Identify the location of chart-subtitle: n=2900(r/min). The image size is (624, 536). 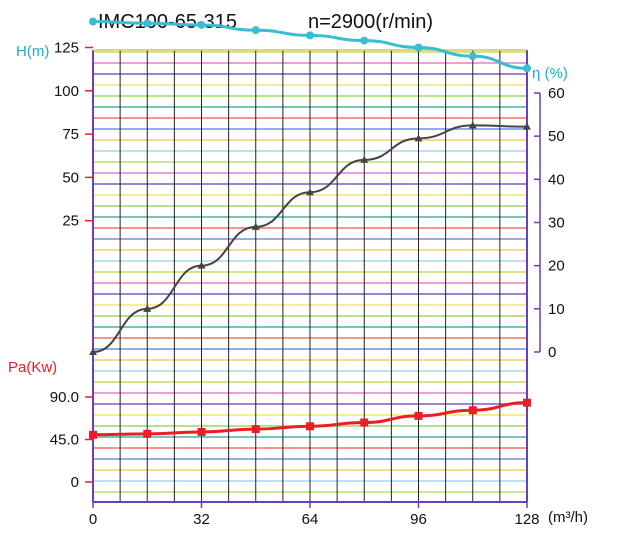
(370, 22).